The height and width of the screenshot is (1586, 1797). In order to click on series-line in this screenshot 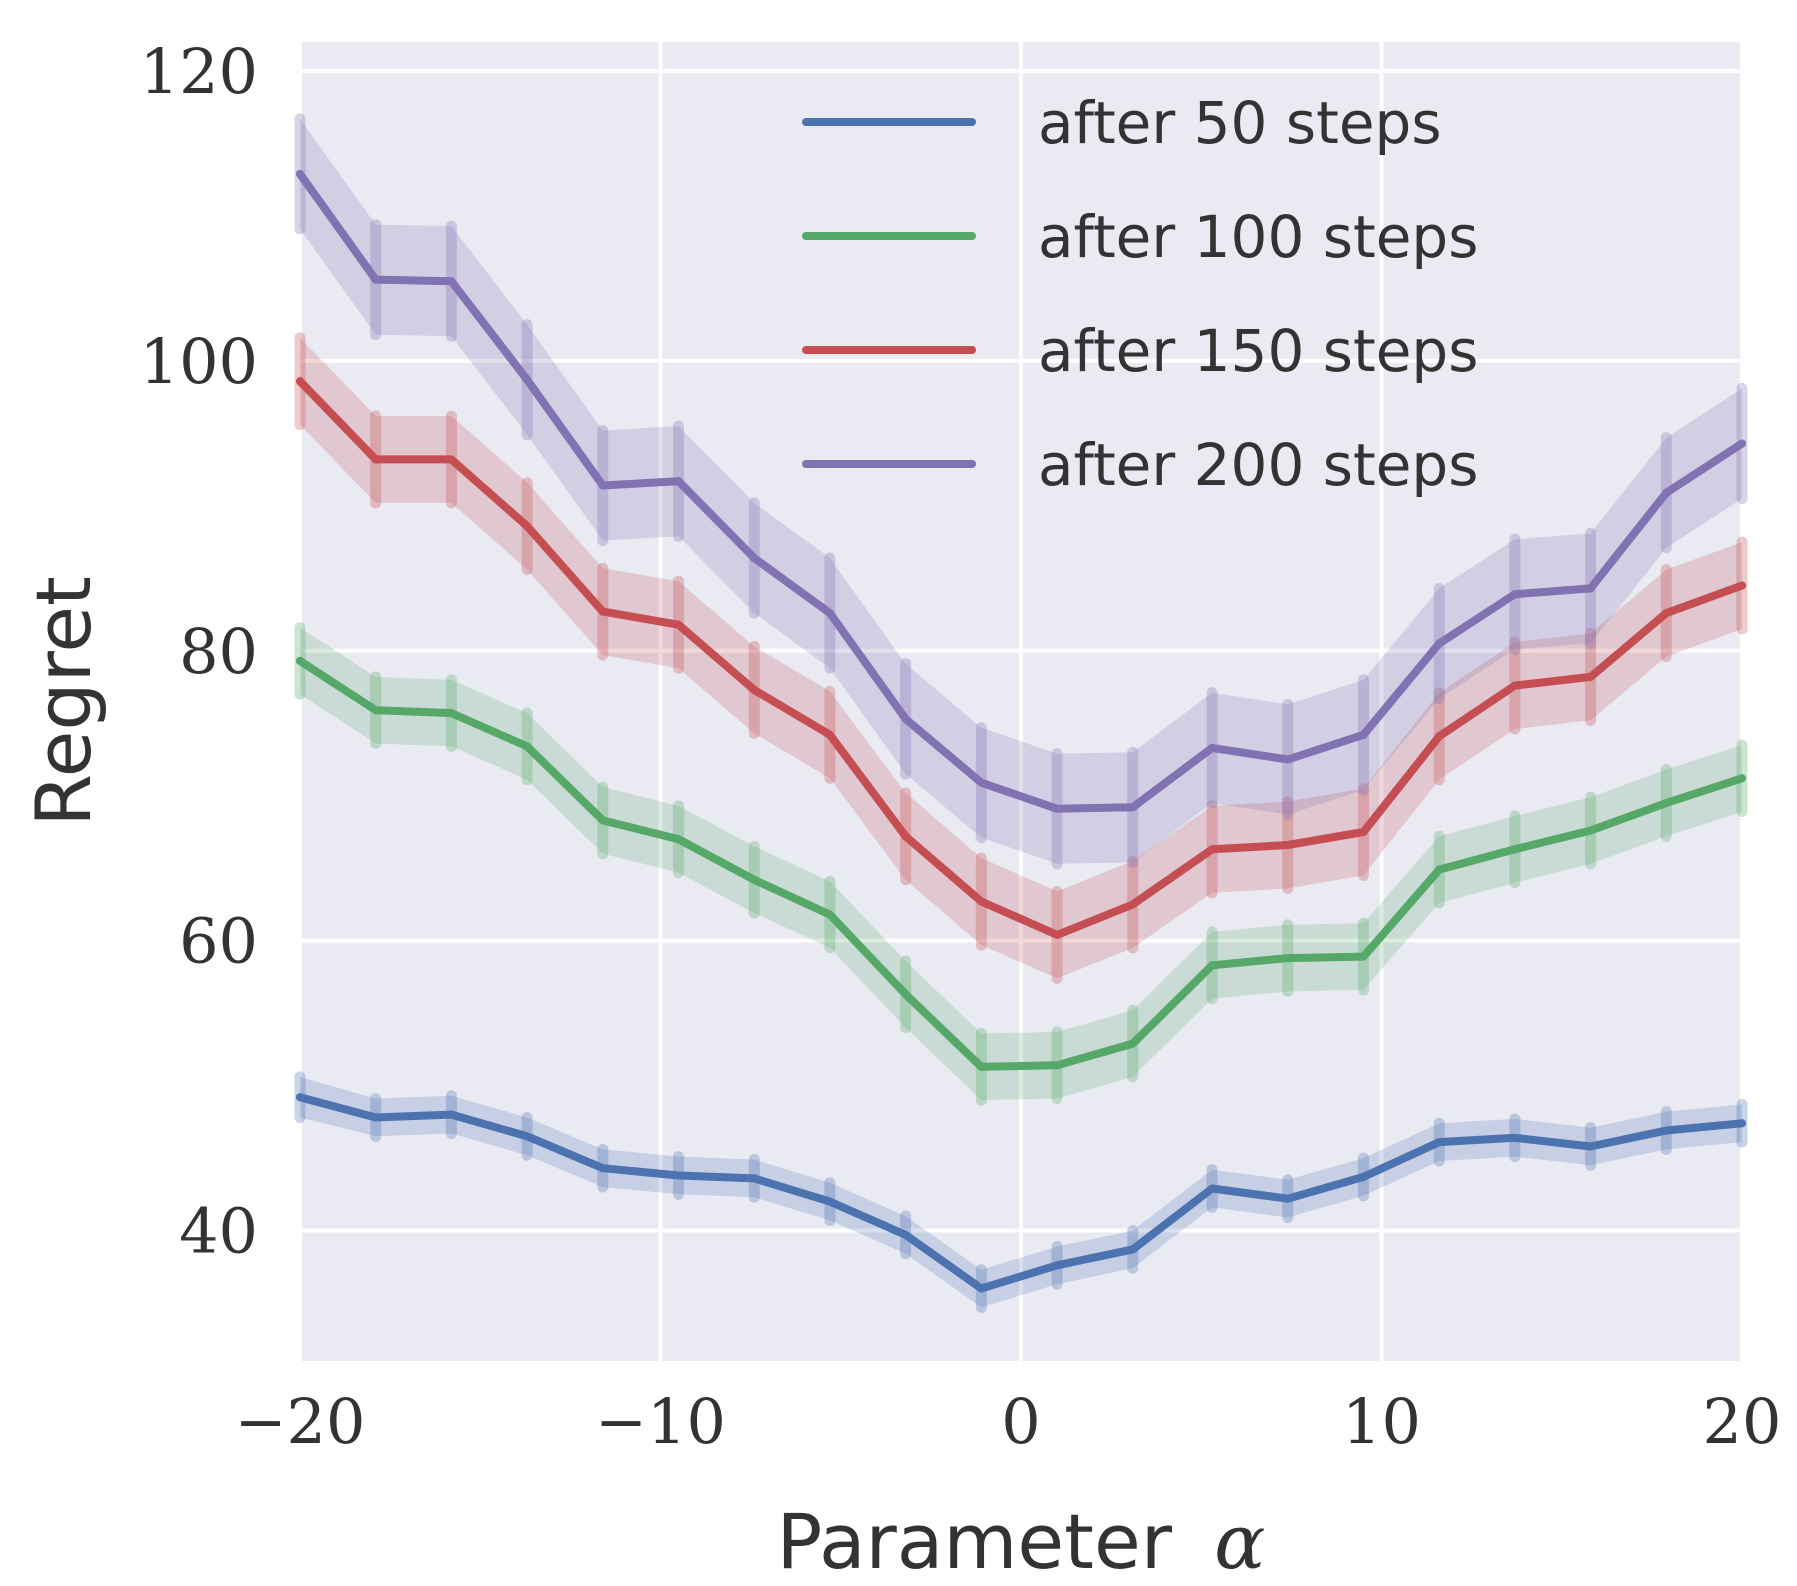, I will do `click(1021, 1193)`.